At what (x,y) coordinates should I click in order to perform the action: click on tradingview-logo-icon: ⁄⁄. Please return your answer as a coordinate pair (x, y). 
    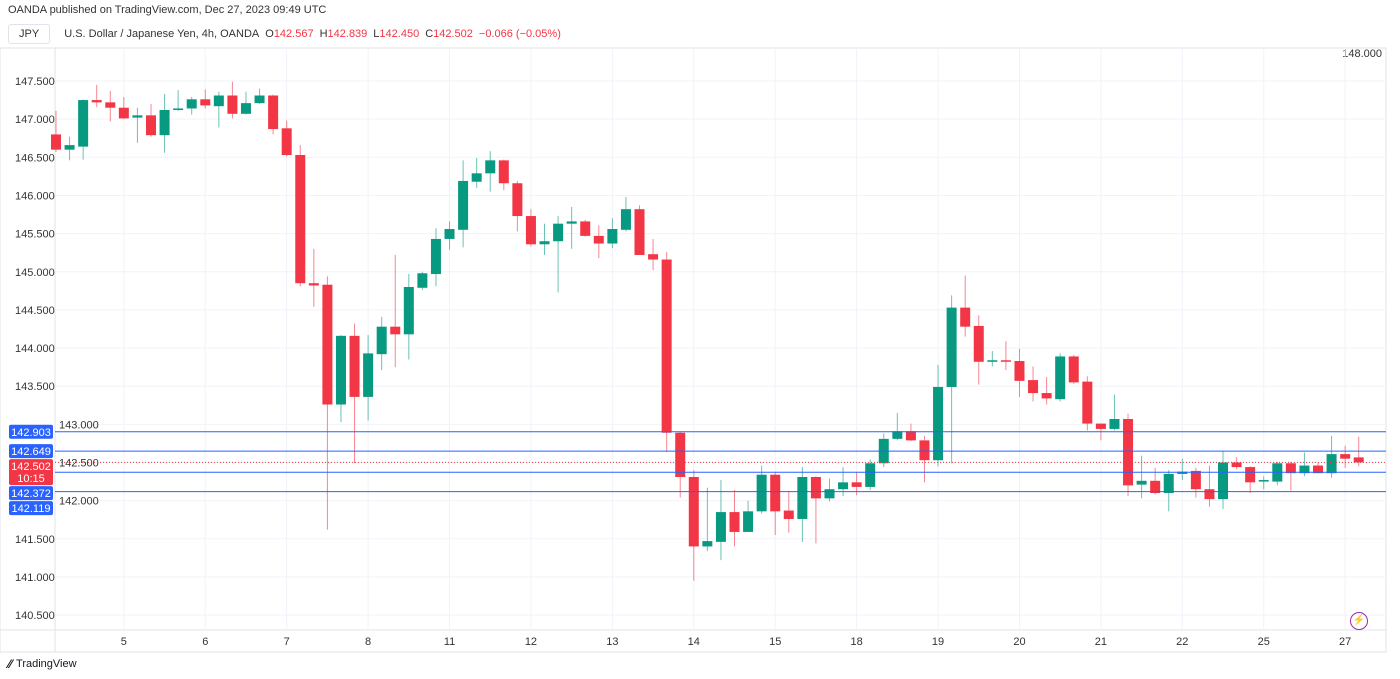
    Looking at the image, I should click on (10, 664).